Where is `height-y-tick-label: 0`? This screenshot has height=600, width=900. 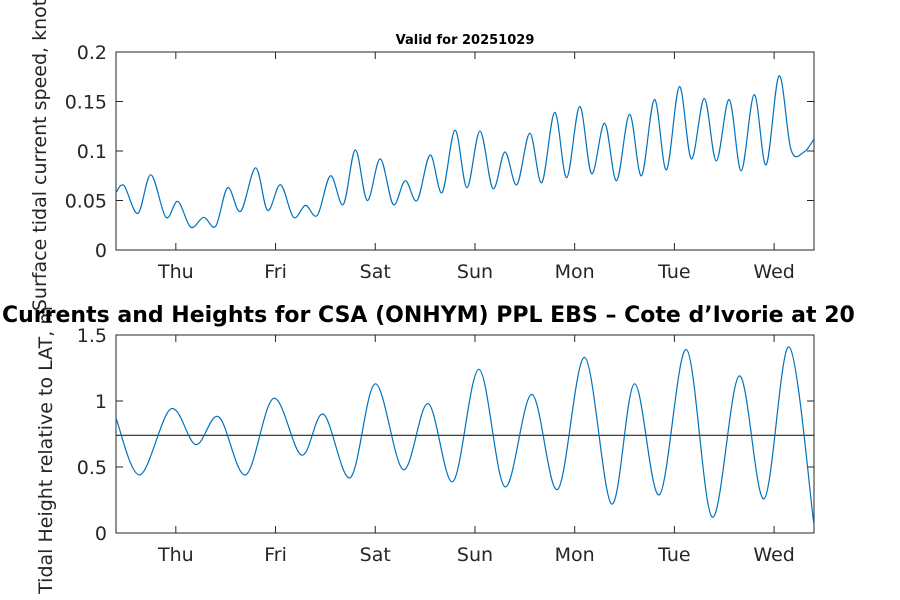
height-y-tick-label: 0 is located at coordinates (101, 534).